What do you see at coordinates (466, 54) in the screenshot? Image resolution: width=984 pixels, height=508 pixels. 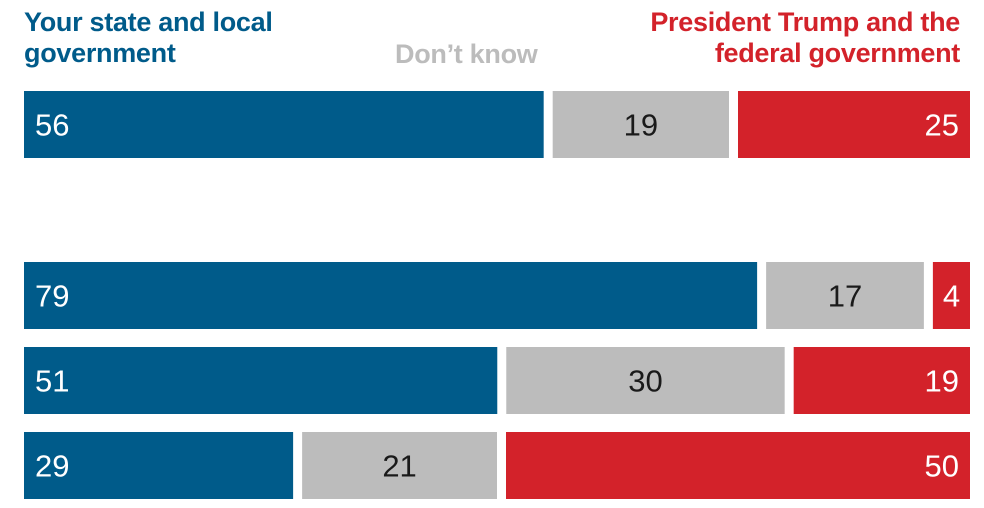 I see `legend-dont-know: Don’t know` at bounding box center [466, 54].